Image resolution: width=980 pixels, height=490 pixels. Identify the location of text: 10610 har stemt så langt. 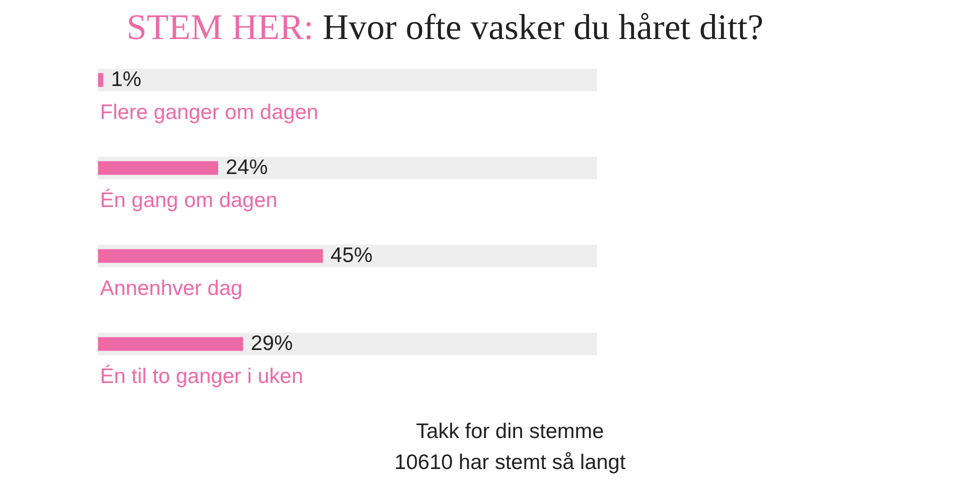
(510, 463).